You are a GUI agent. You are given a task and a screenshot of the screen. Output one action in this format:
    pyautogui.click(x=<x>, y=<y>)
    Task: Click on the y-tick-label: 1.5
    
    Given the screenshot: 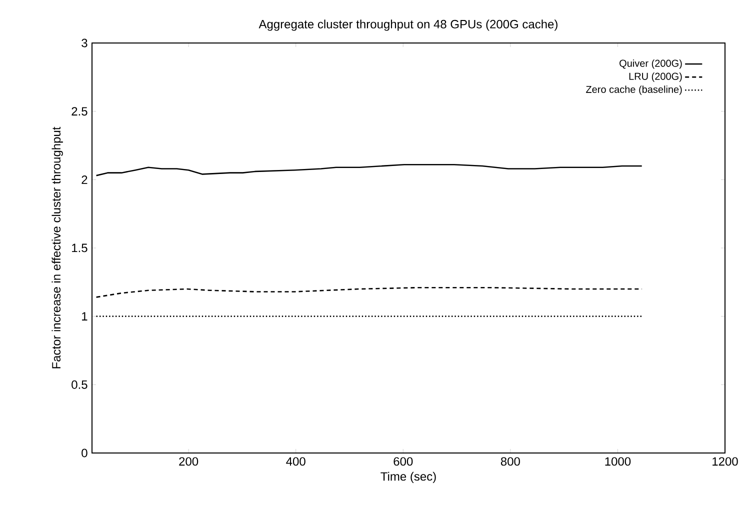 What is the action you would take?
    pyautogui.click(x=80, y=248)
    